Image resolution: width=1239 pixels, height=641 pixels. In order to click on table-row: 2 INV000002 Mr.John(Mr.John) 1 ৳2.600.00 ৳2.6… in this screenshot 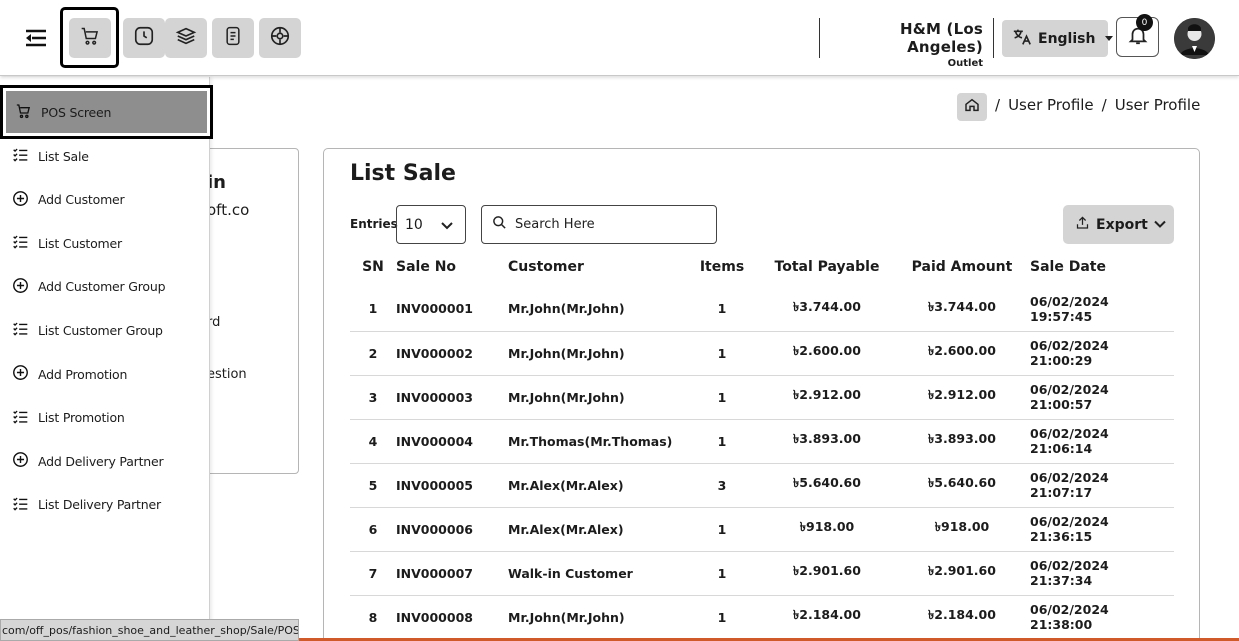, I will do `click(762, 353)`.